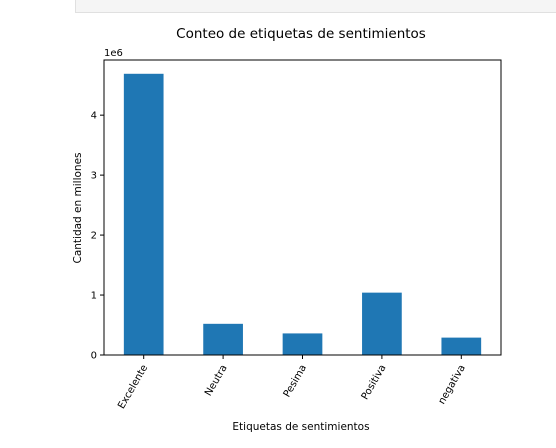 The image size is (556, 448). I want to click on x-tick-label: Excelente, so click(133, 387).